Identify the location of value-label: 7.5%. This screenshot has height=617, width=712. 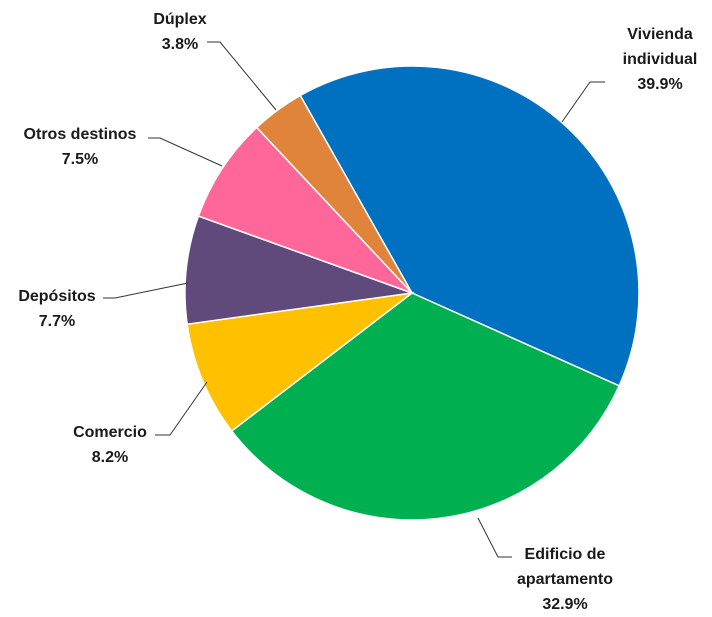
(80, 159).